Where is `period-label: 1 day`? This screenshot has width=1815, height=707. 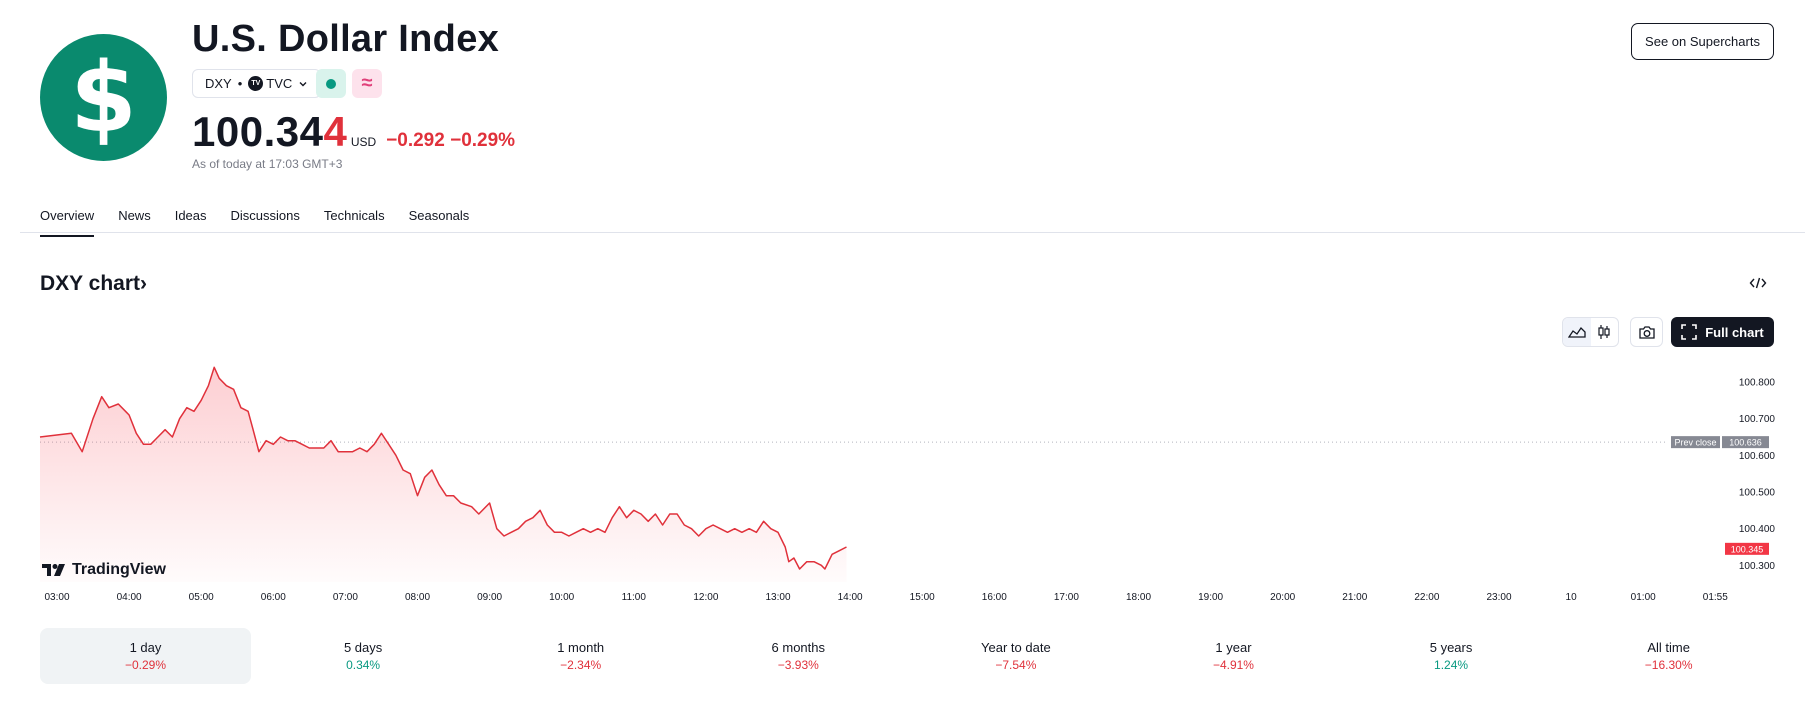
period-label: 1 day is located at coordinates (145, 647).